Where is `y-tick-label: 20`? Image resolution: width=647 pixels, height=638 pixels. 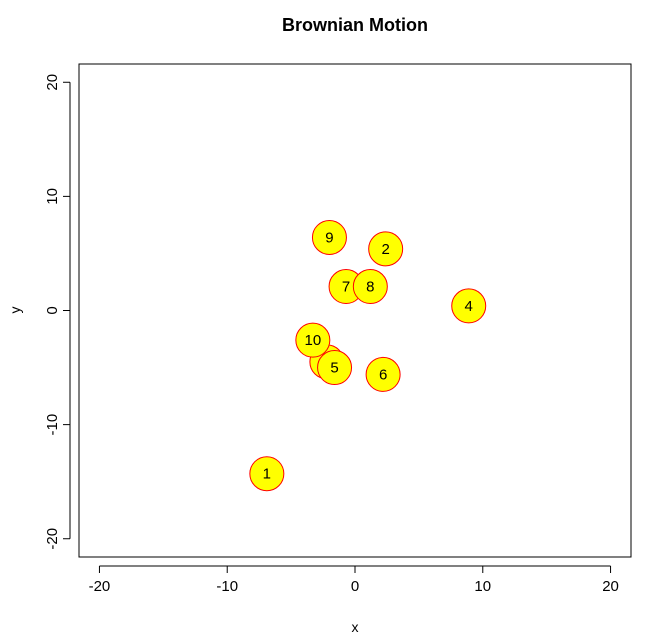
y-tick-label: 20 is located at coordinates (52, 82).